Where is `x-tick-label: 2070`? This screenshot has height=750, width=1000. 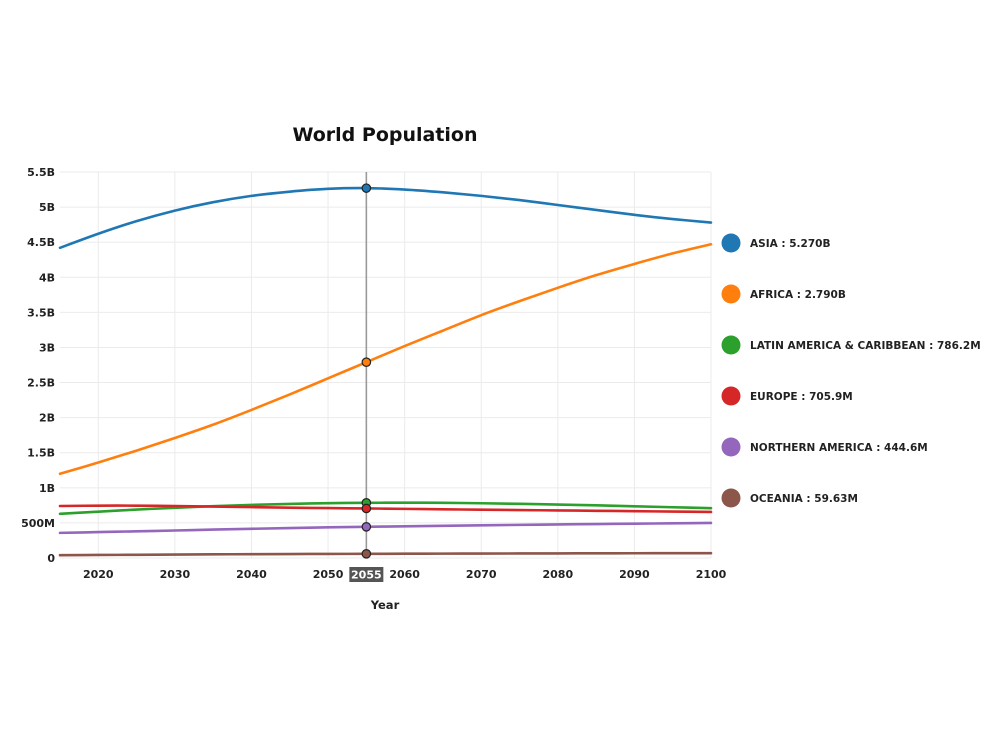 x-tick-label: 2070 is located at coordinates (481, 574).